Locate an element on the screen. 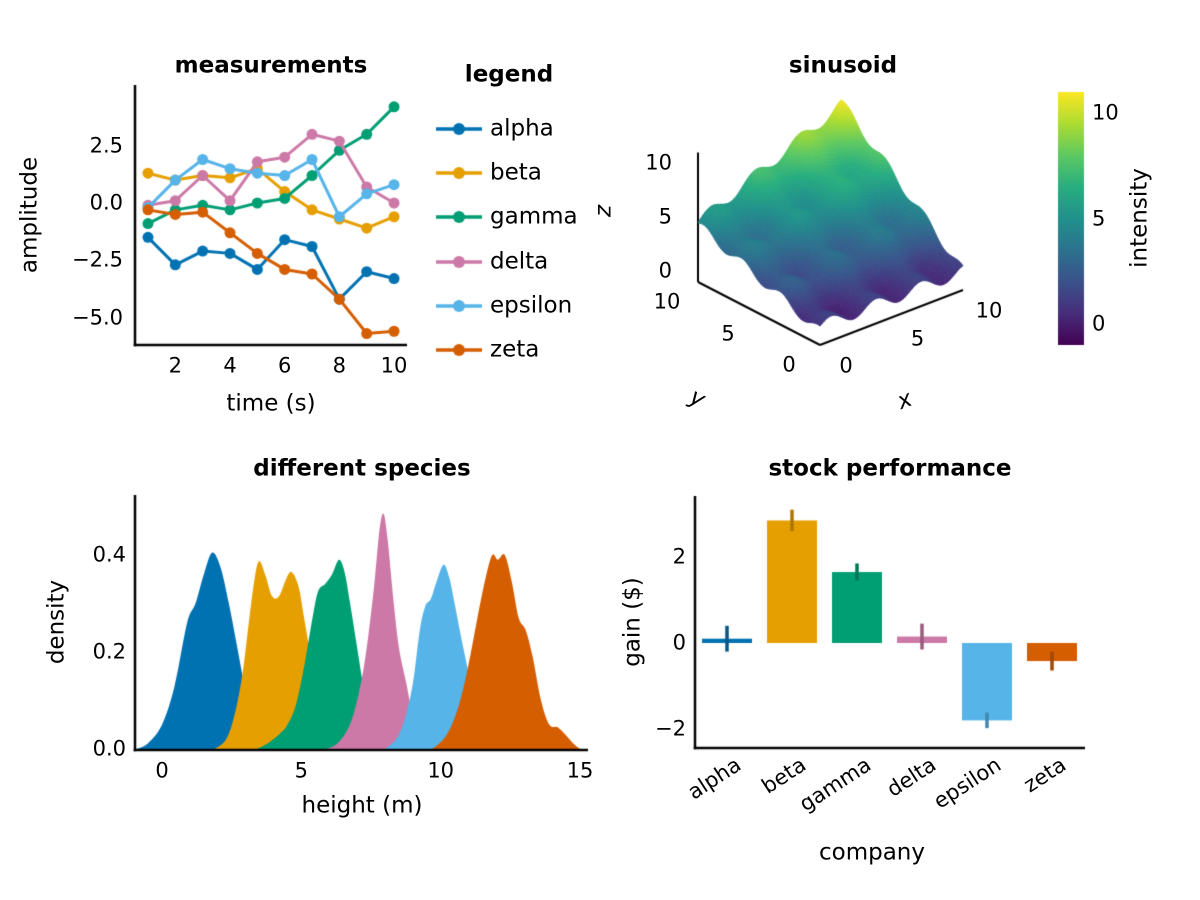  sinusoid-x-tick: 0 is located at coordinates (846, 365).